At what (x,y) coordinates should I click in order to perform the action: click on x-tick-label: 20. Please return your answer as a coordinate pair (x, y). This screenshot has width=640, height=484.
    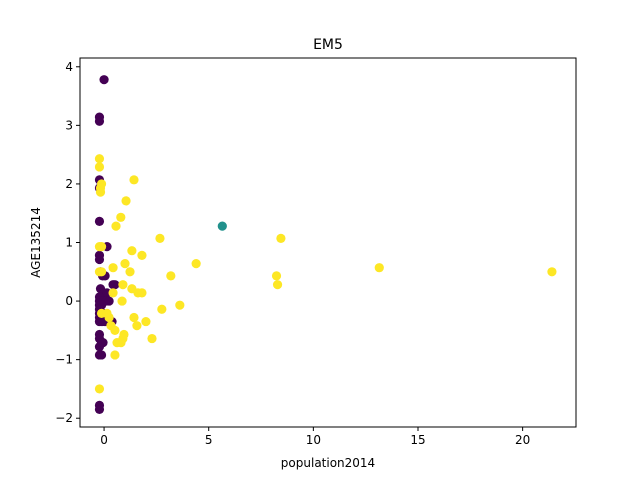
    Looking at the image, I should click on (522, 440).